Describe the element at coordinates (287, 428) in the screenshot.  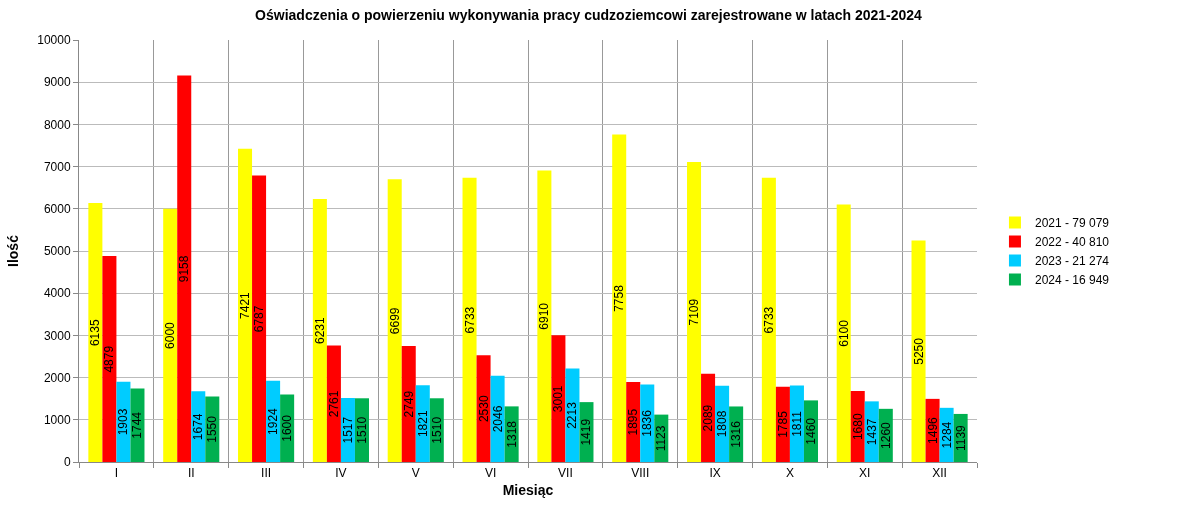
I see `data-label: 1600` at that location.